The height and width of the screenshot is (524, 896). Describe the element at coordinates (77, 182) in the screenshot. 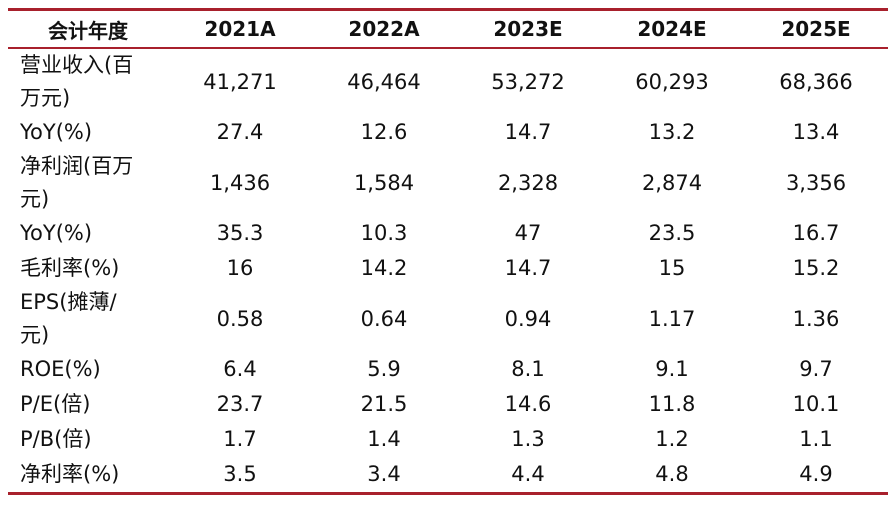

I see `row-label: 净利润(百万 元)` at that location.